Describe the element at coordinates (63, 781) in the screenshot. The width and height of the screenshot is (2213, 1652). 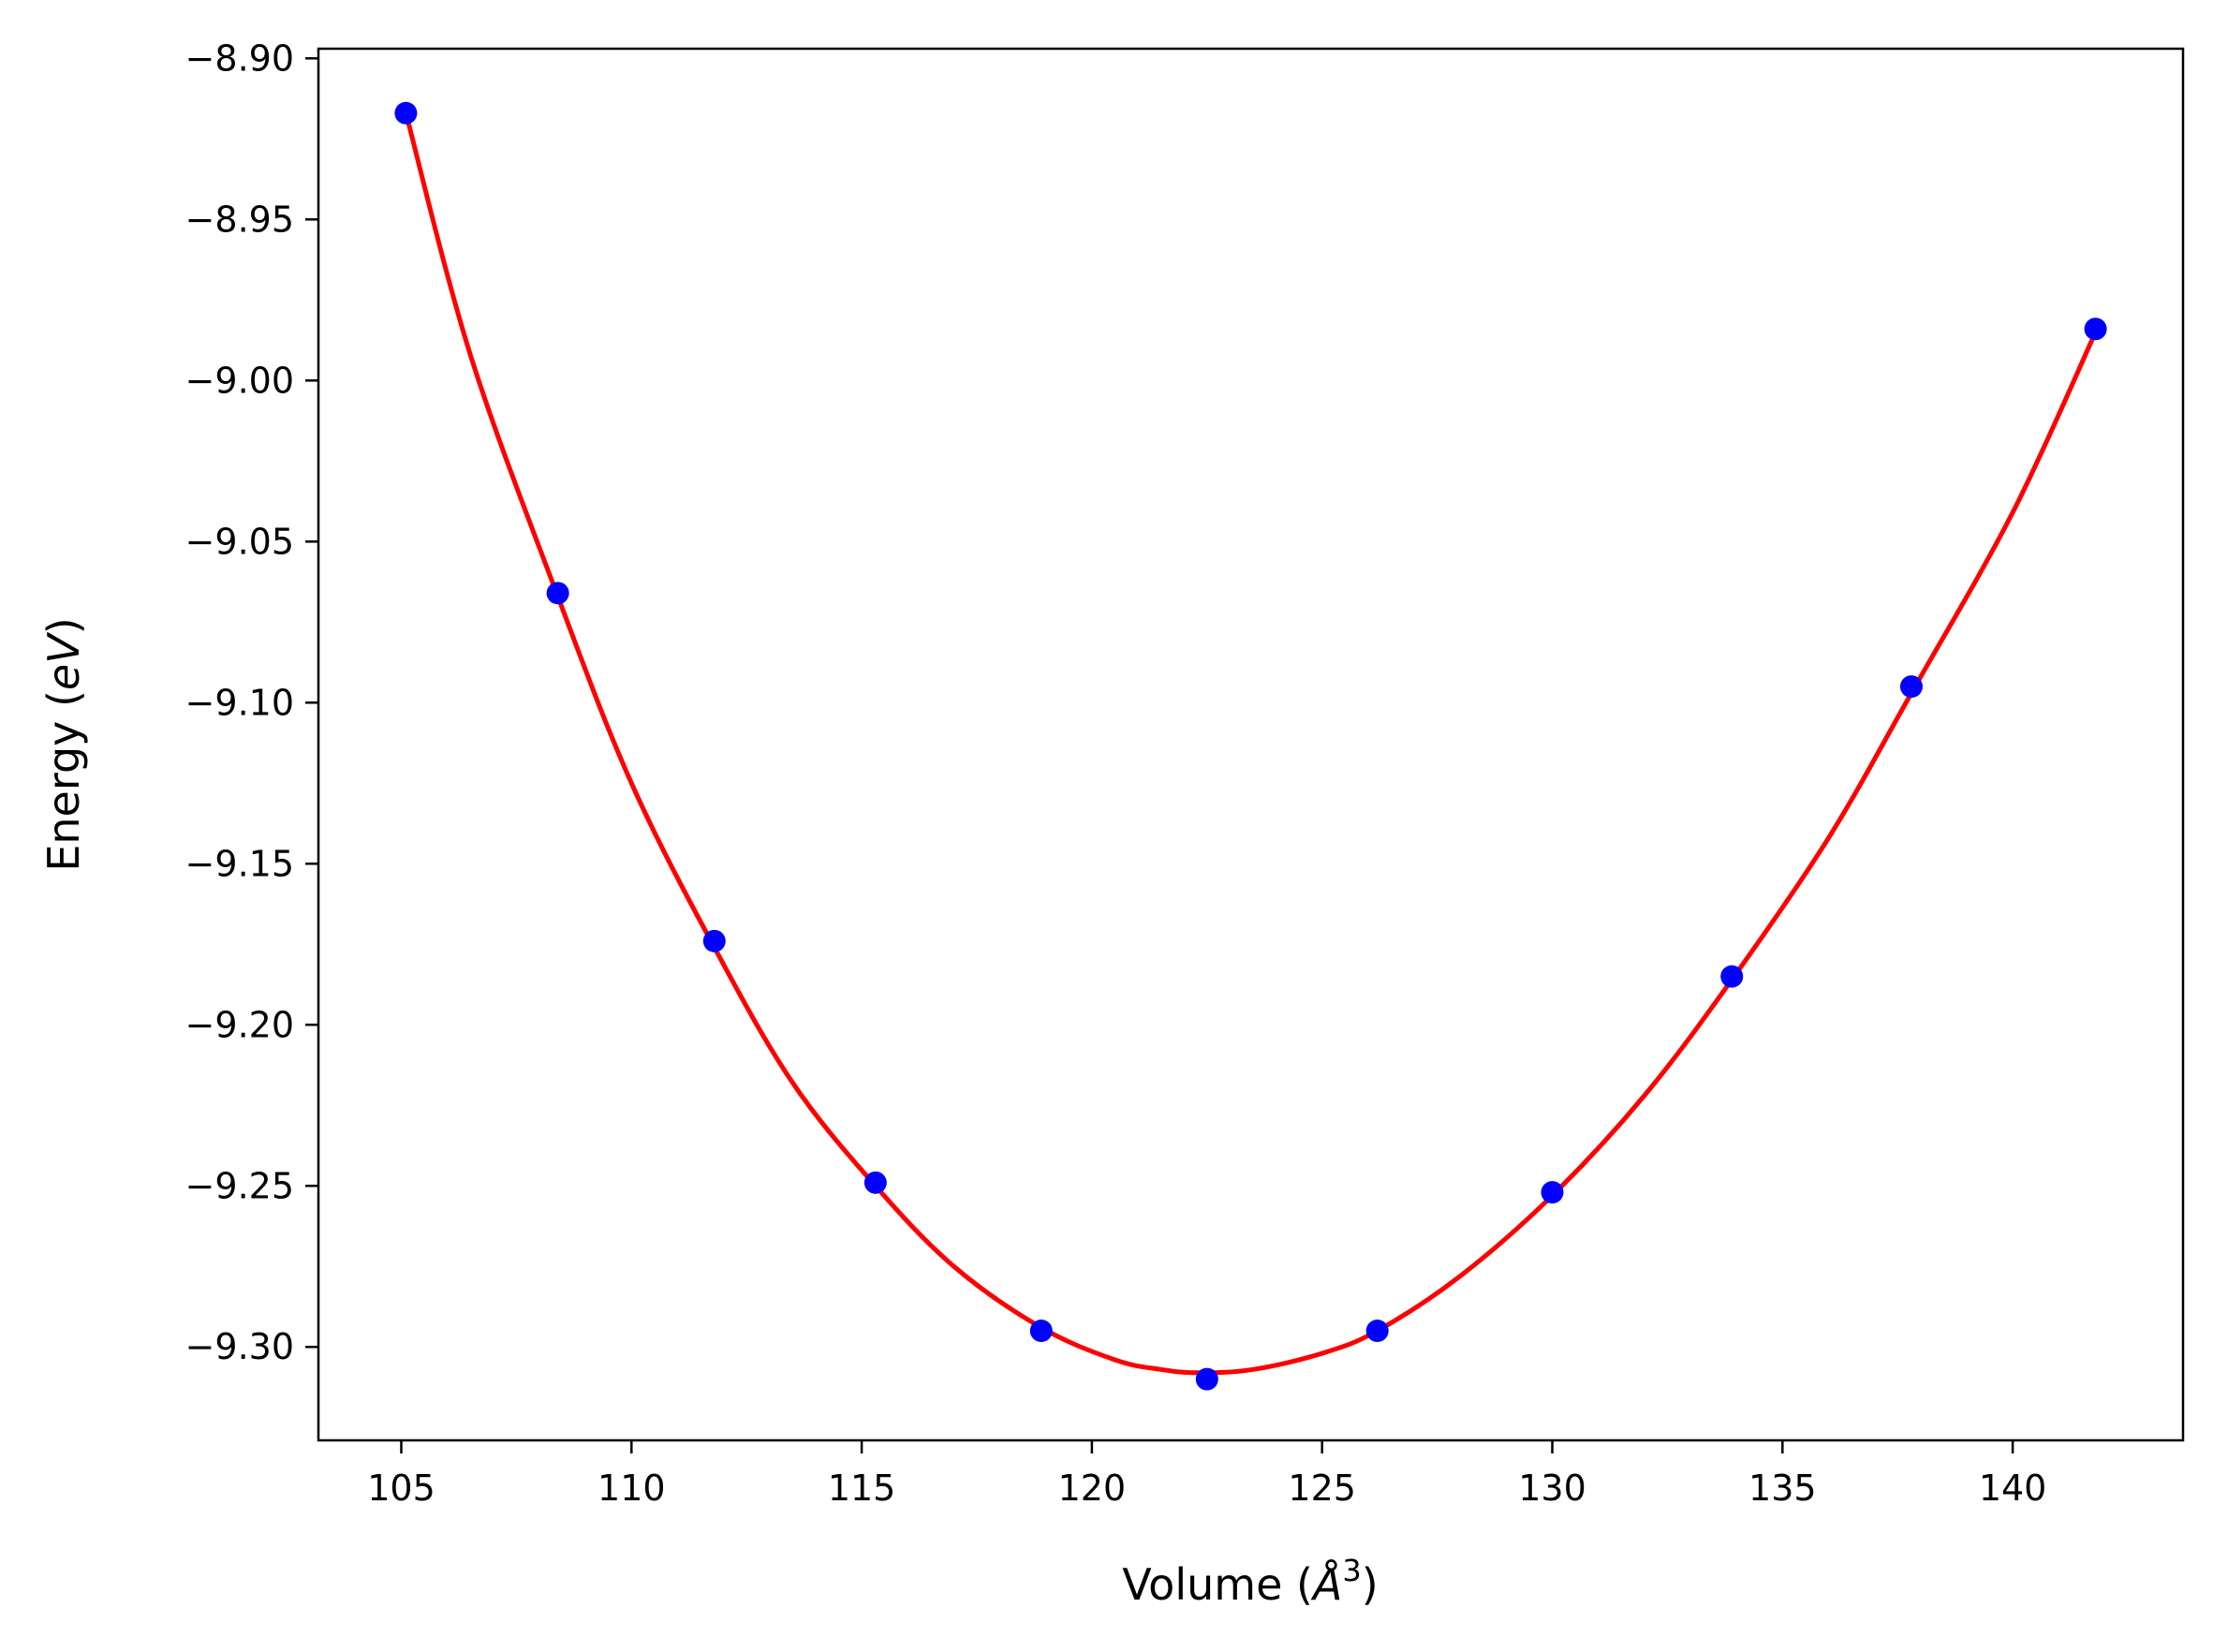
I see `y-axis-label-prefix: Energy (` at that location.